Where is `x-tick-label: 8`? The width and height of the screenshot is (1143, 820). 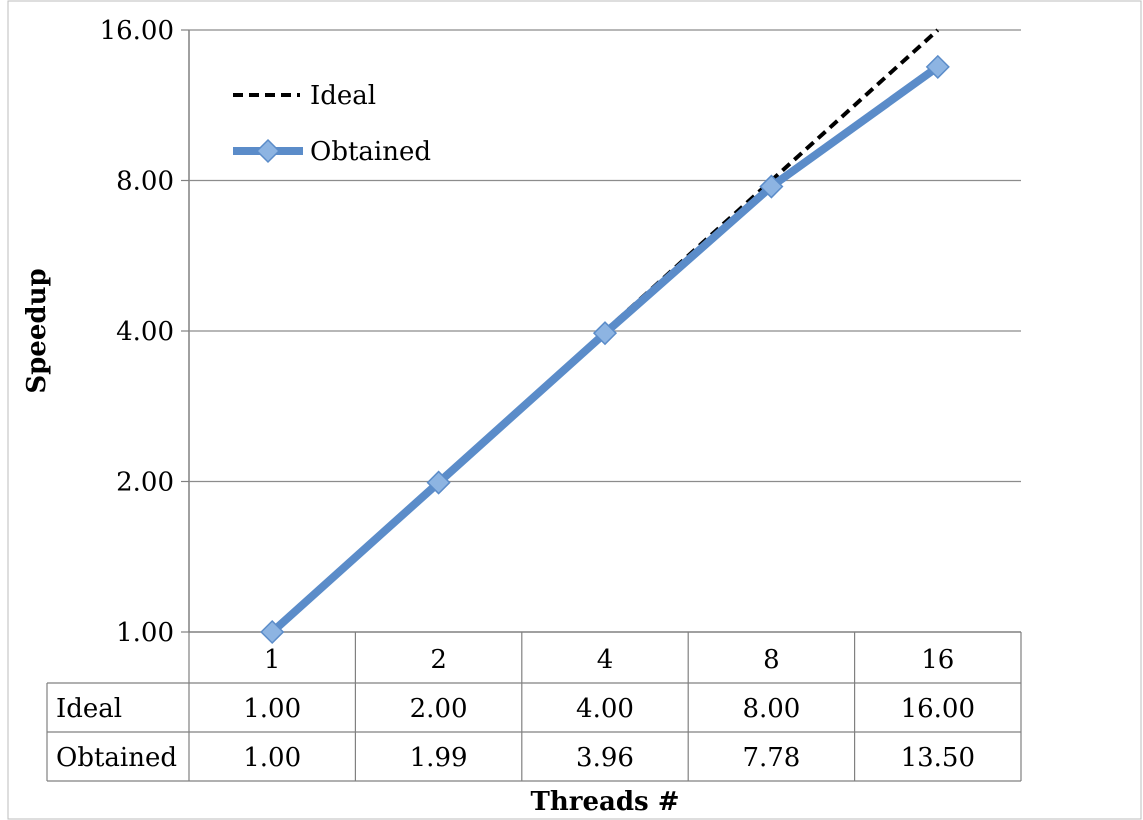 x-tick-label: 8 is located at coordinates (771, 660).